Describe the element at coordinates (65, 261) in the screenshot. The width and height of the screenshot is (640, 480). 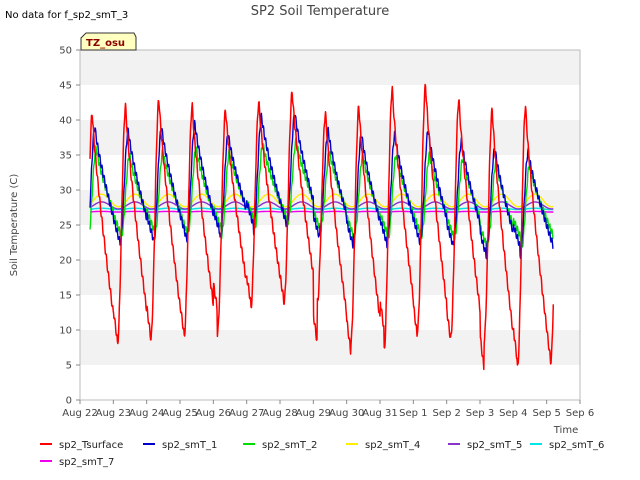
I see `y-tick-label: 20` at that location.